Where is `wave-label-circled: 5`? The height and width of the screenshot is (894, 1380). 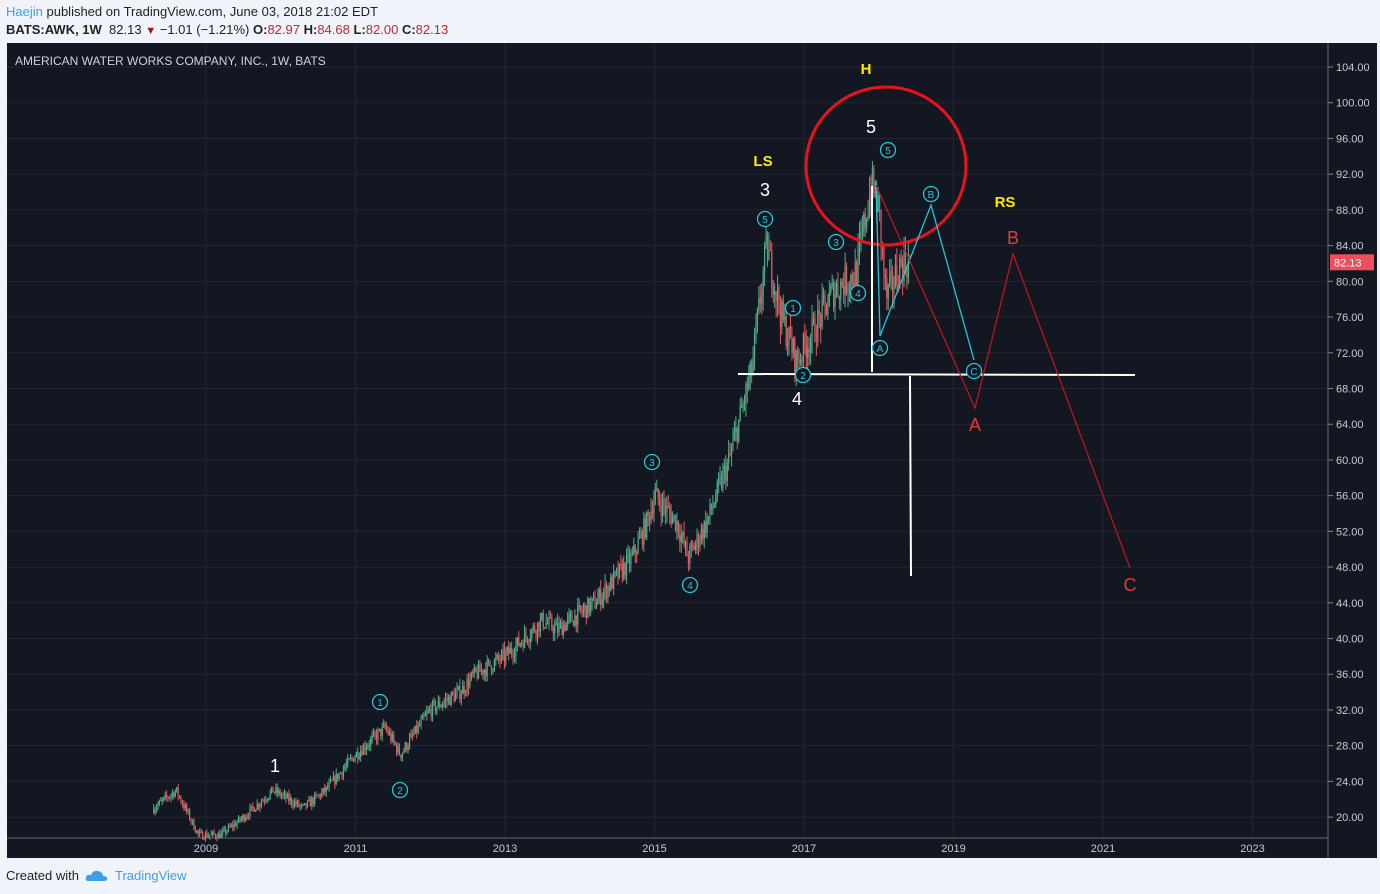
wave-label-circled: 5 is located at coordinates (765, 219).